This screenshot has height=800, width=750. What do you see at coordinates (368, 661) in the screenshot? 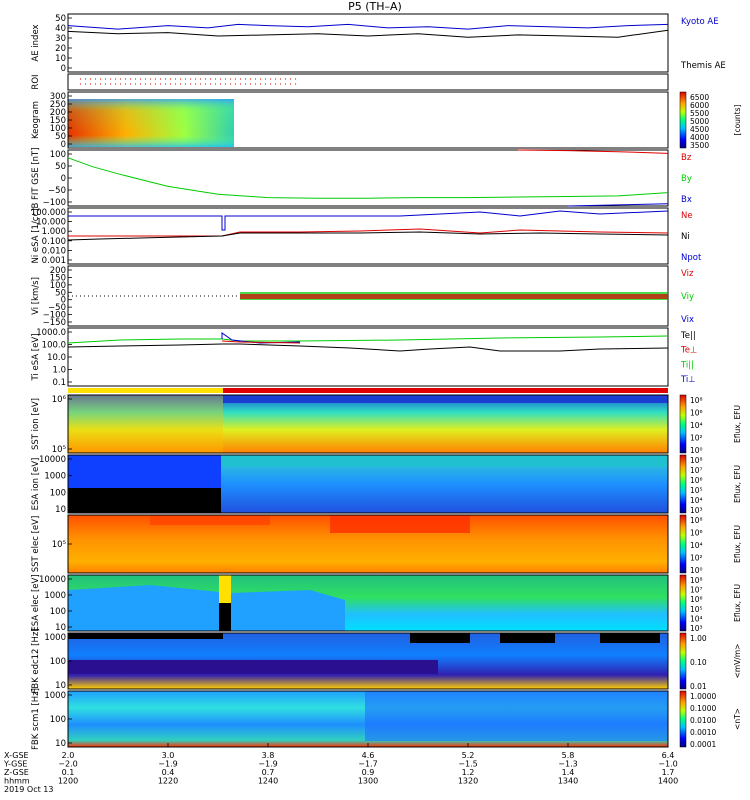
I see `fbk-efield-spectrogram` at bounding box center [368, 661].